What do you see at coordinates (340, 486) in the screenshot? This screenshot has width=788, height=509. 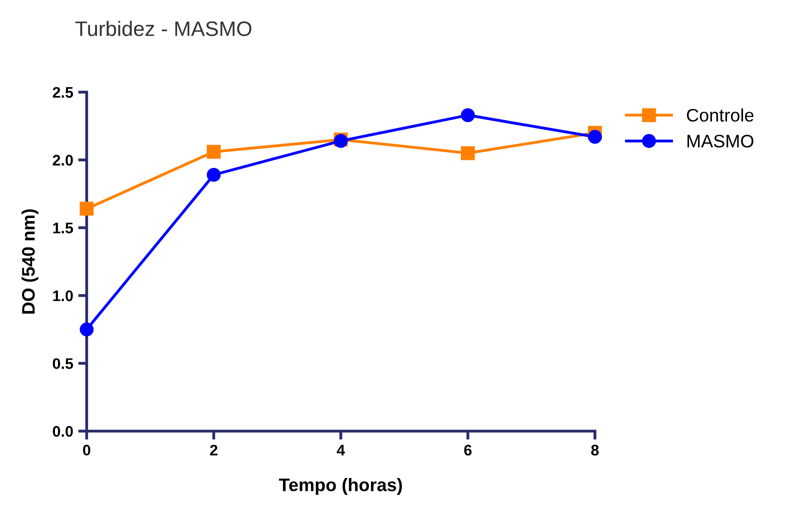 I see `x-axis-title: Tempo (horas)` at bounding box center [340, 486].